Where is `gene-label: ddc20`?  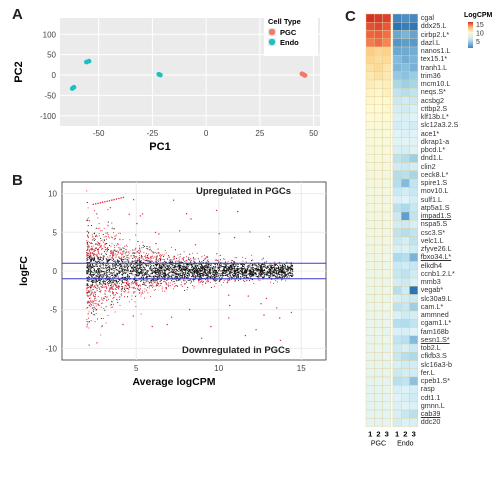 gene-label: ddc20 is located at coordinates (430, 422).